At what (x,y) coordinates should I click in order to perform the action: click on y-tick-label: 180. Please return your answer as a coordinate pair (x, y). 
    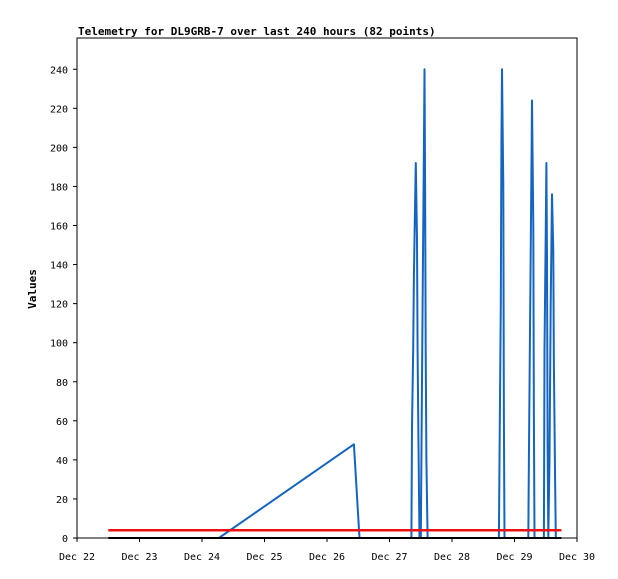
    Looking at the image, I should click on (59, 187).